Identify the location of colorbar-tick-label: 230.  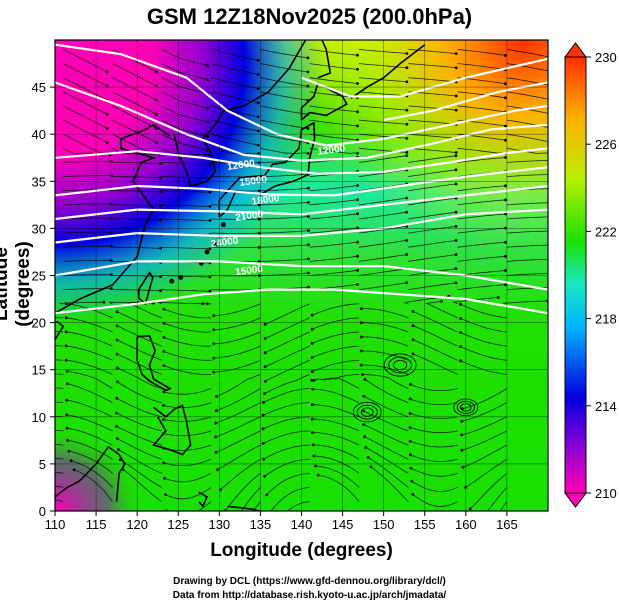
(606, 57).